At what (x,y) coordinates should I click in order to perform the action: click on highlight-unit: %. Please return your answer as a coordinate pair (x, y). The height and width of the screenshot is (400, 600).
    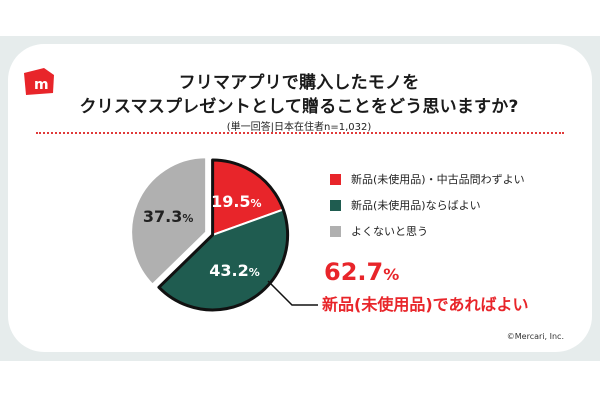
    Looking at the image, I should click on (391, 274).